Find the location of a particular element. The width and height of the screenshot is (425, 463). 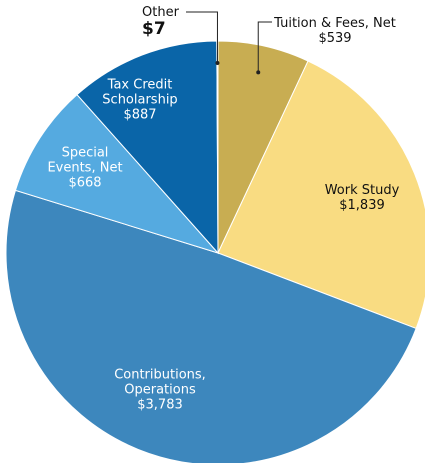

slice-label: Contributions, Operations $3,783 is located at coordinates (160, 390).